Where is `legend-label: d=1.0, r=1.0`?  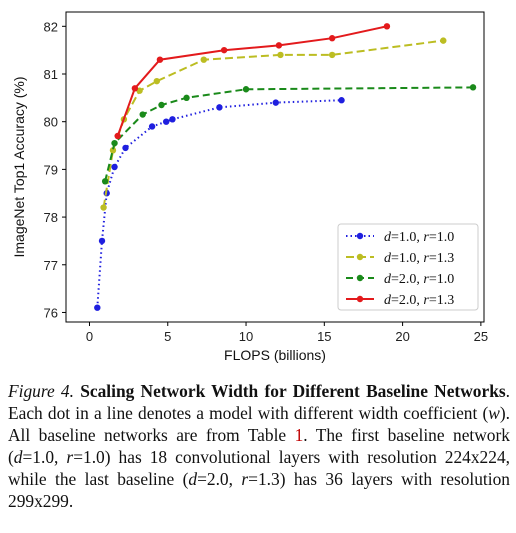
legend-label: d=1.0, r=1.0 is located at coordinates (419, 237).